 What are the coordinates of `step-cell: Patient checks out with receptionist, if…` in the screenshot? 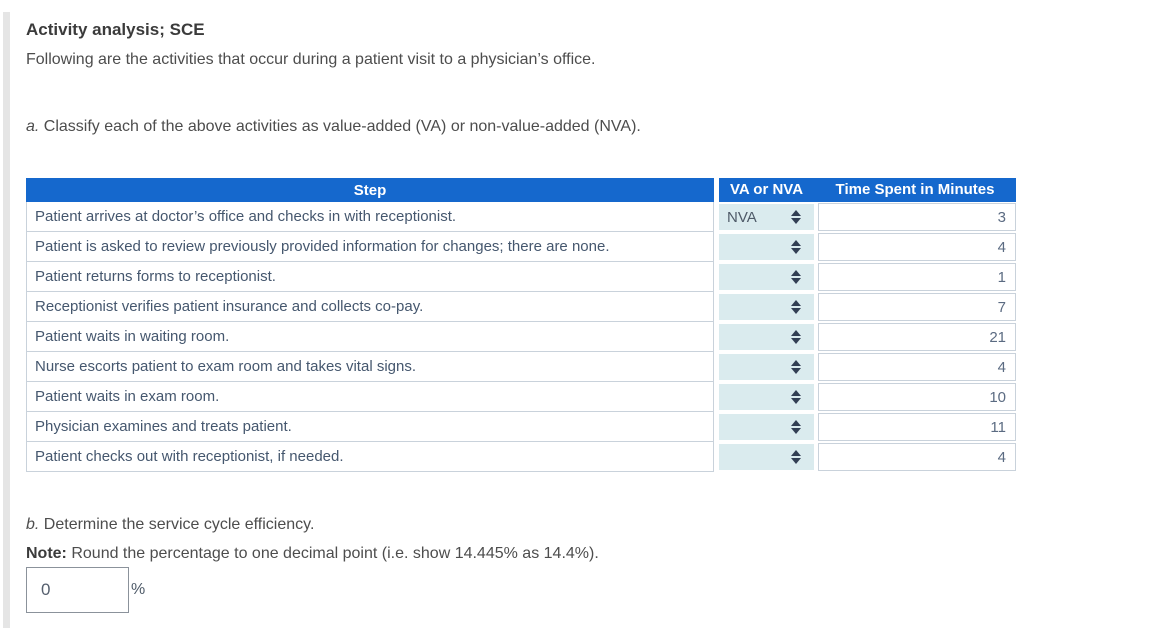 It's located at (370, 457).